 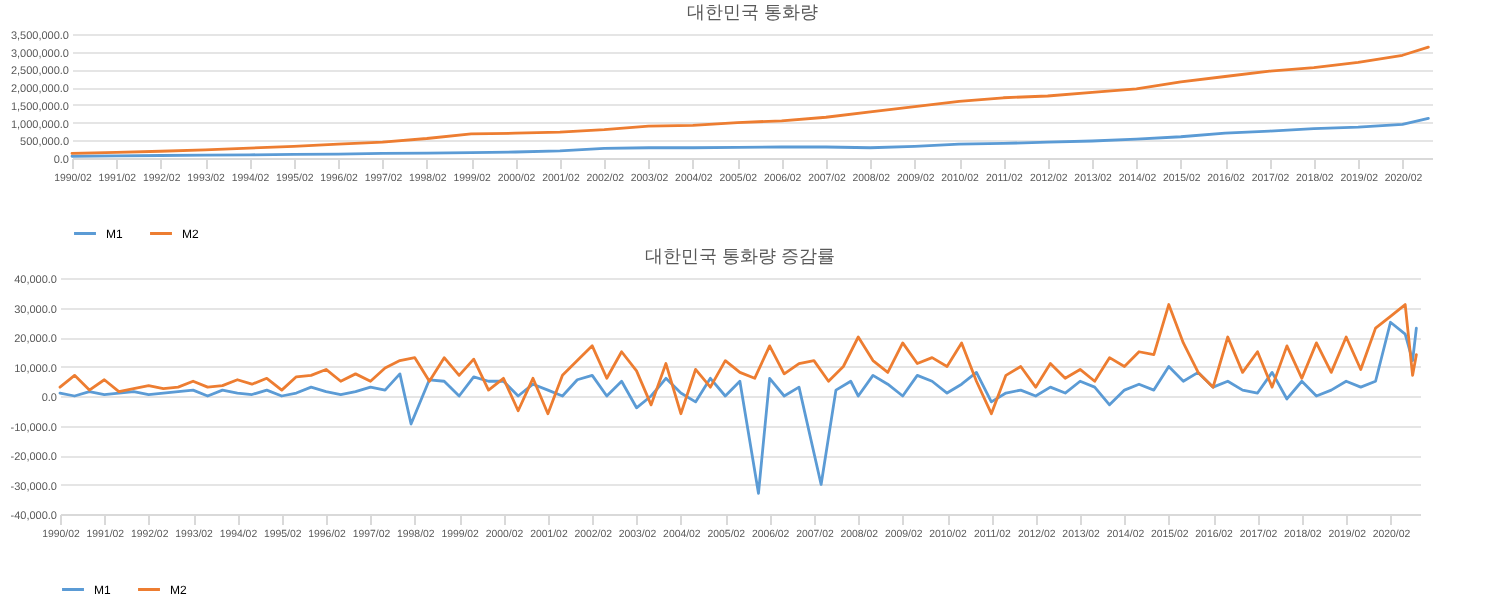 What do you see at coordinates (752, 12) in the screenshot?
I see `chart-title: 대한민국 통화량` at bounding box center [752, 12].